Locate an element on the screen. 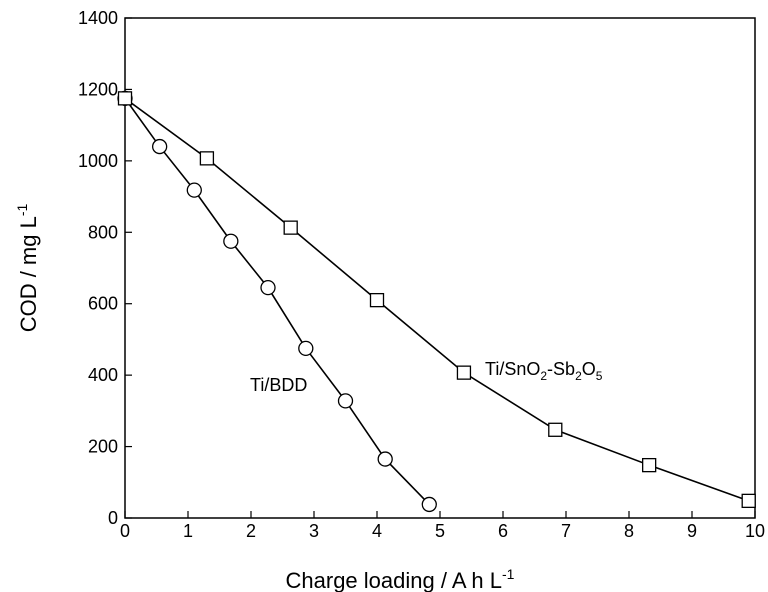 The height and width of the screenshot is (592, 768). x-tick-label: 7 is located at coordinates (566, 531).